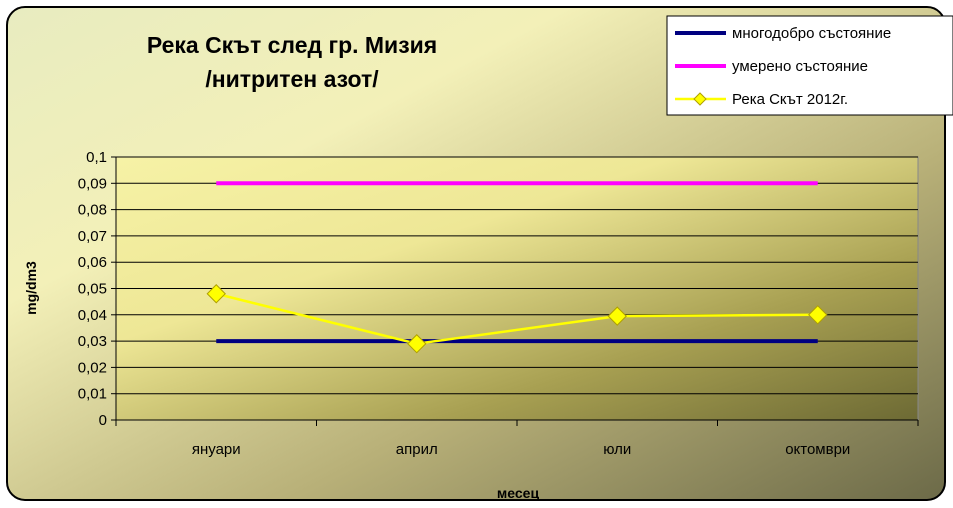  I want to click on y-axis-label: mg/dm3, so click(31, 288).